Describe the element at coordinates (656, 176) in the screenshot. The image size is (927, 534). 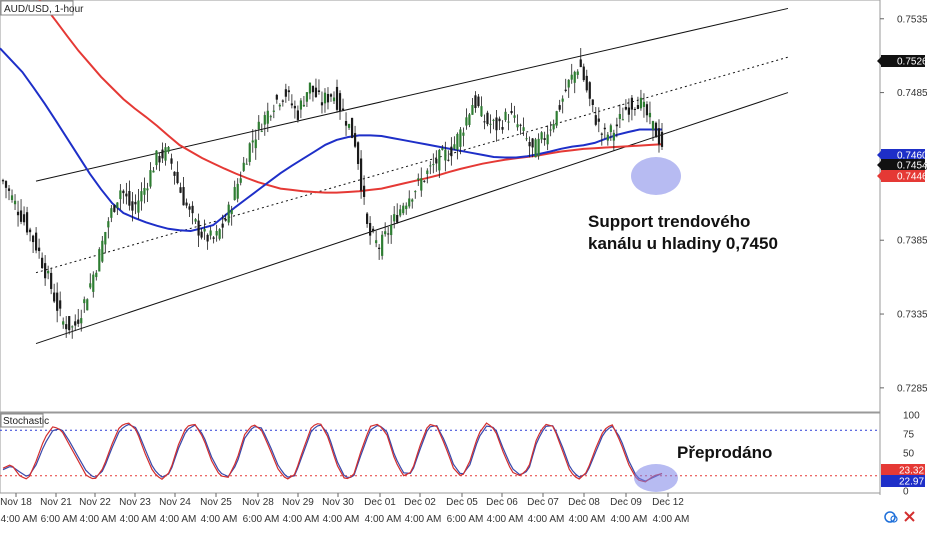
I see `support-highlight` at that location.